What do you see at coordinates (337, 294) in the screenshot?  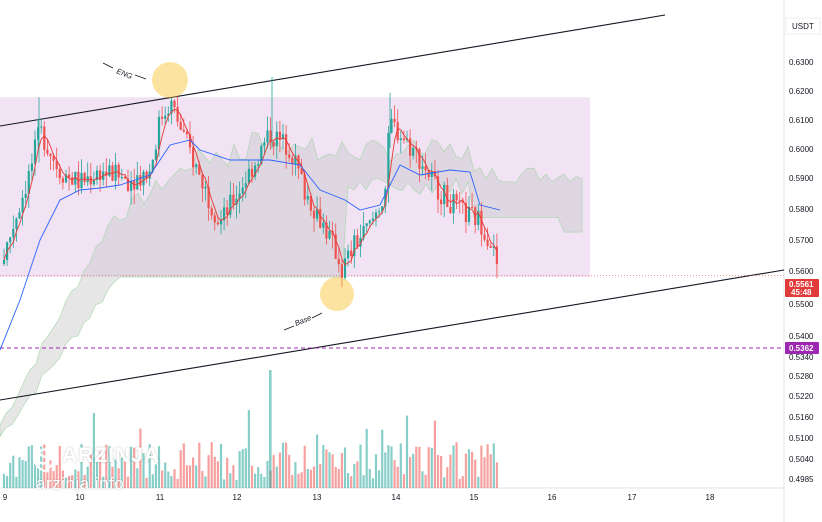 I see `base-highlight-circle` at bounding box center [337, 294].